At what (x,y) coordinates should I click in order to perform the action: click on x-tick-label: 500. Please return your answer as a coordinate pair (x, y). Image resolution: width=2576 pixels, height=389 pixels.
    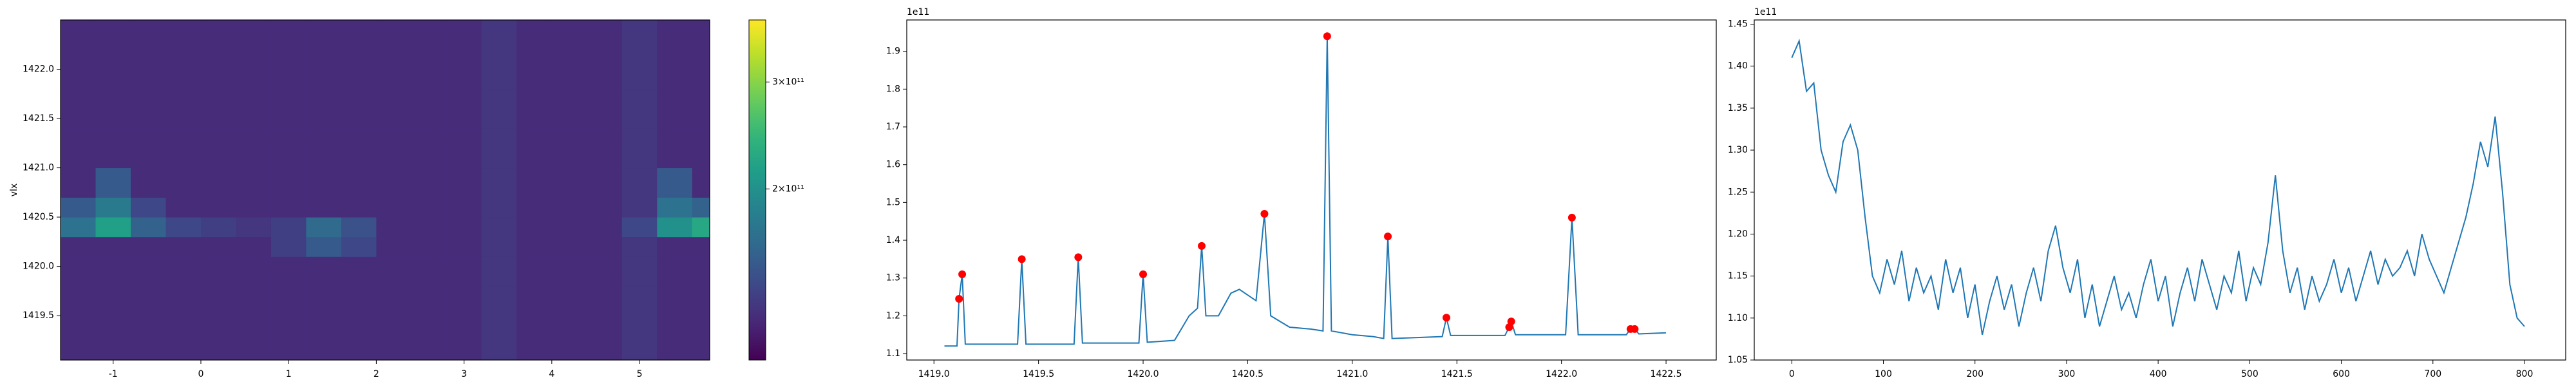
    Looking at the image, I should click on (2250, 374).